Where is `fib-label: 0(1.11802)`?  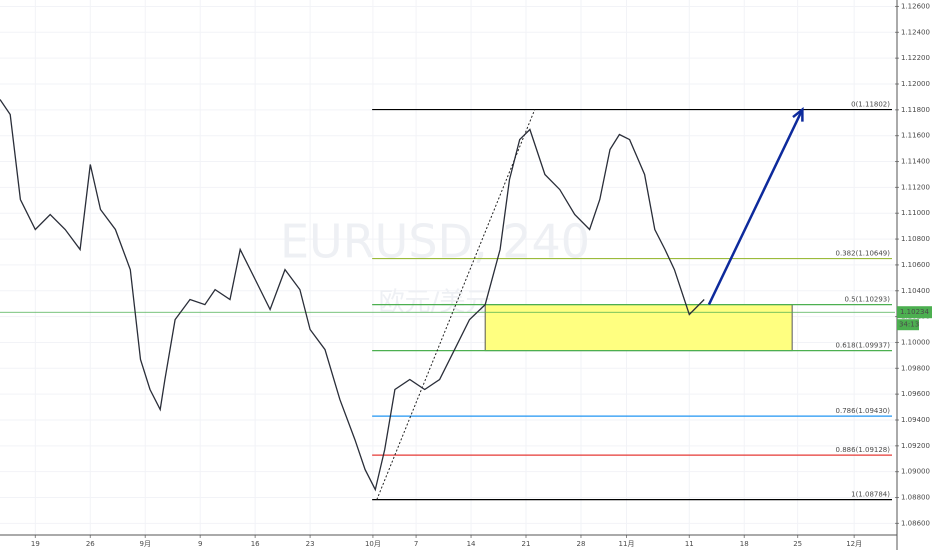 fib-label: 0(1.11802) is located at coordinates (870, 105).